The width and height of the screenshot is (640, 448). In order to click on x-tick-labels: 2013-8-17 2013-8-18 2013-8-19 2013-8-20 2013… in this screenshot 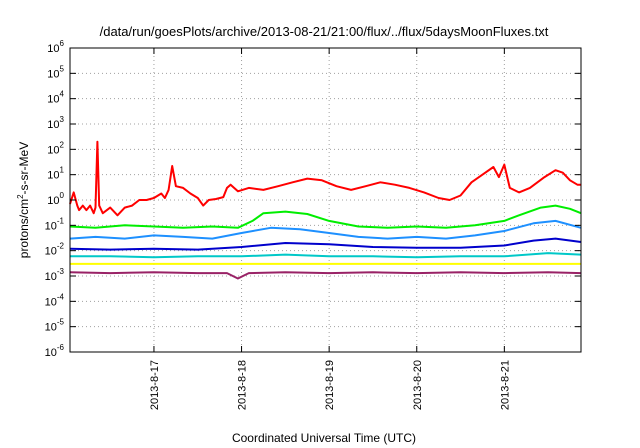, I will do `click(330, 385)`.